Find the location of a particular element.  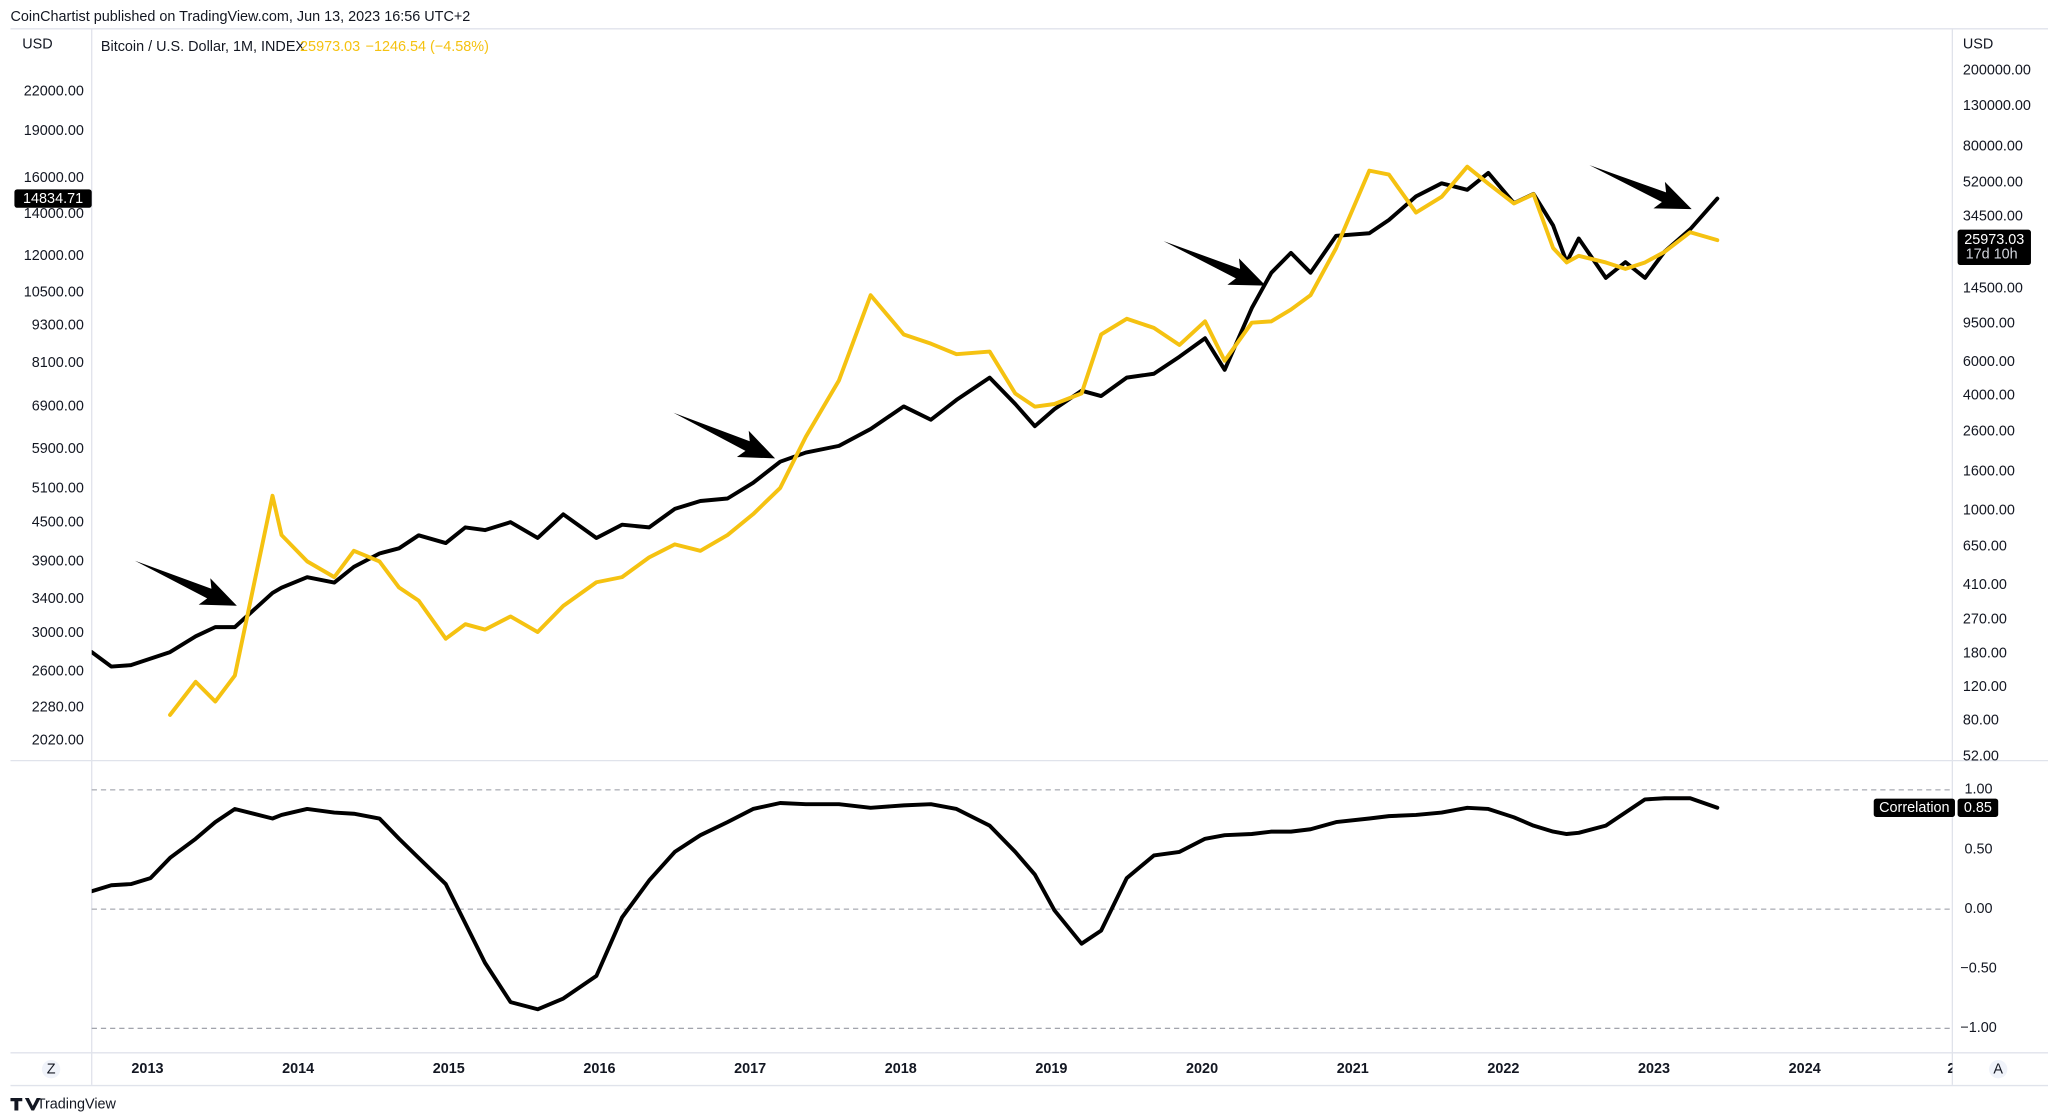

y-tick-label: 3400.00 is located at coordinates (58, 599).